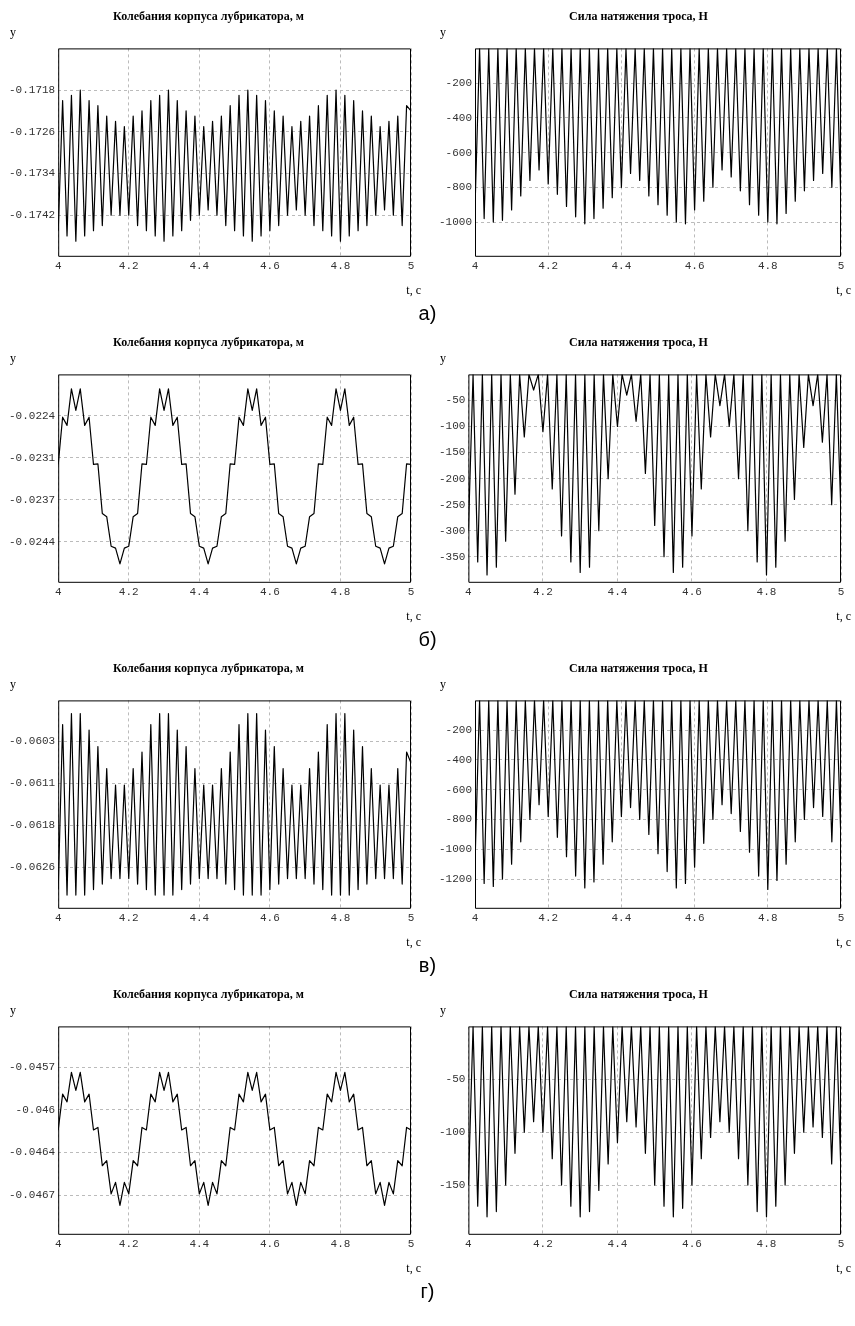 The width and height of the screenshot is (855, 1326). What do you see at coordinates (32, 89) in the screenshot?
I see `y-tick-label: -0.1718` at bounding box center [32, 89].